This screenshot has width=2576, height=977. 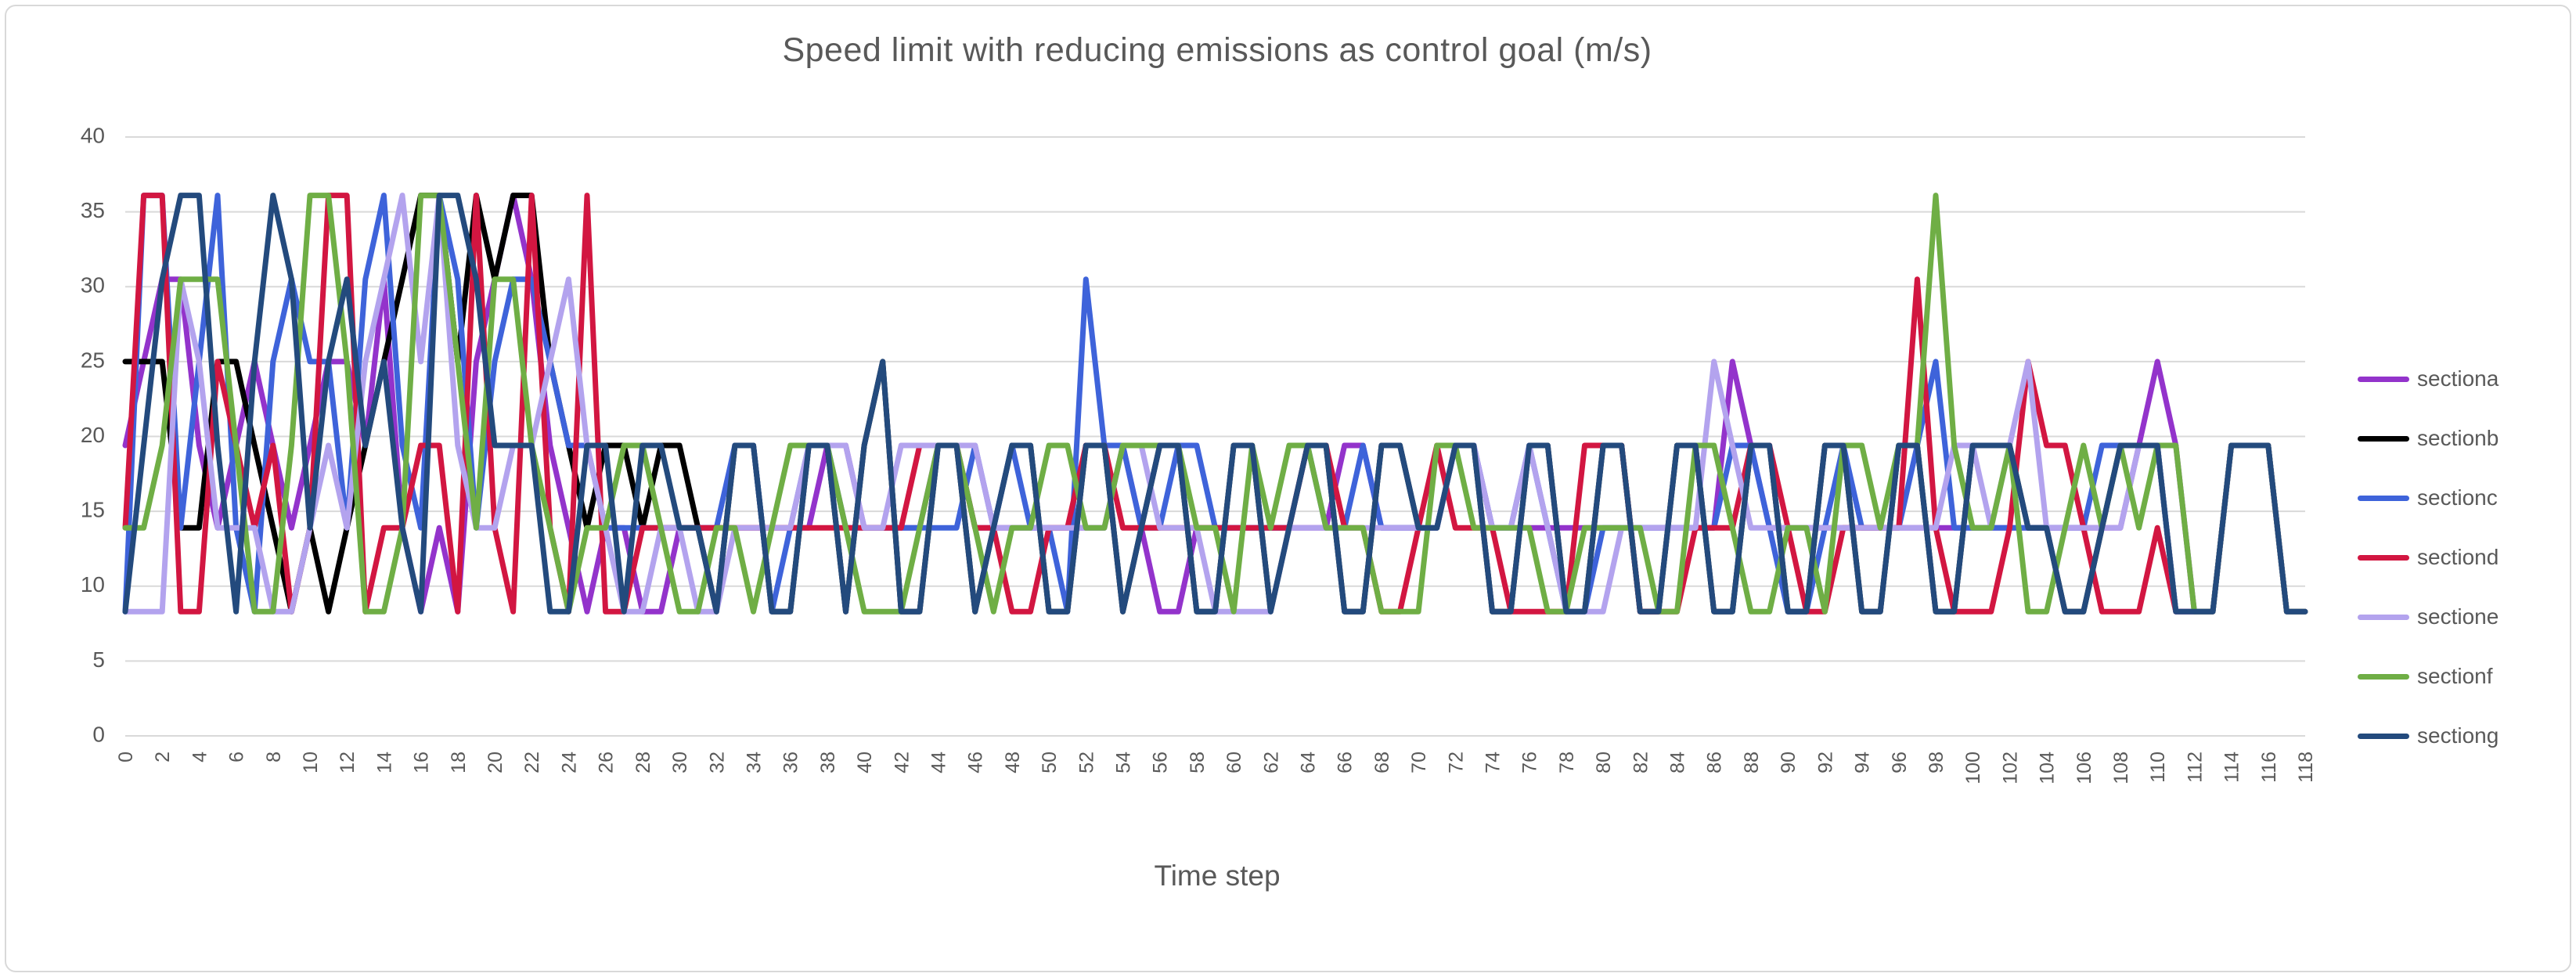 I want to click on x-tick-label: 38, so click(x=828, y=762).